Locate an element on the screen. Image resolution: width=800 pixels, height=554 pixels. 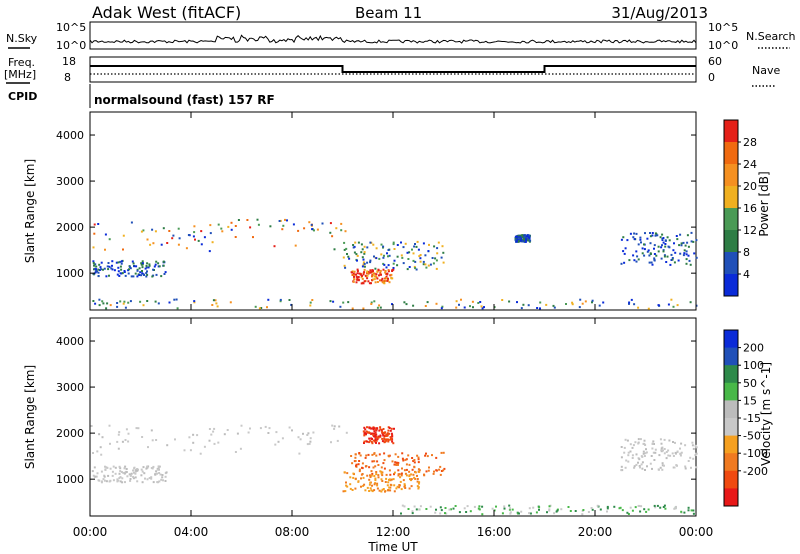
nsearch-label: N.Search is located at coordinates (771, 36).